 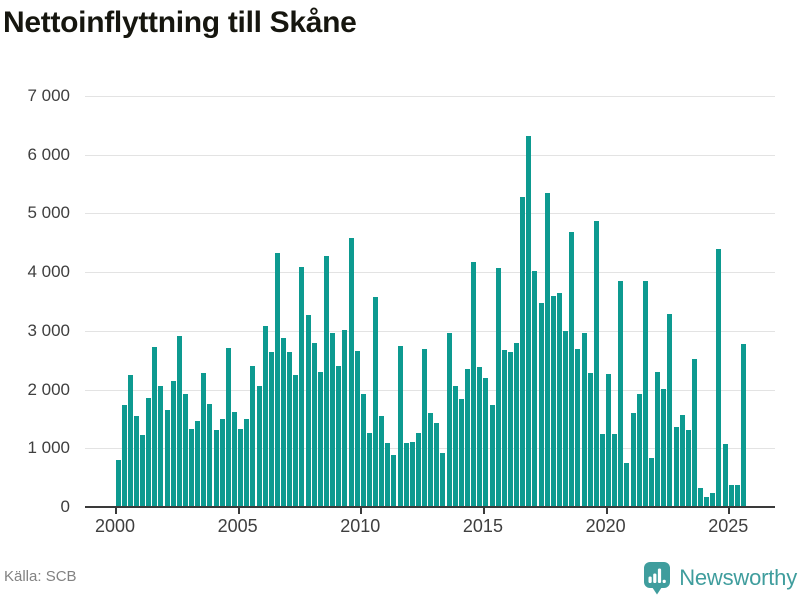 What do you see at coordinates (180, 22) in the screenshot?
I see `chart-title: Nettoinflyttning till Skåne` at bounding box center [180, 22].